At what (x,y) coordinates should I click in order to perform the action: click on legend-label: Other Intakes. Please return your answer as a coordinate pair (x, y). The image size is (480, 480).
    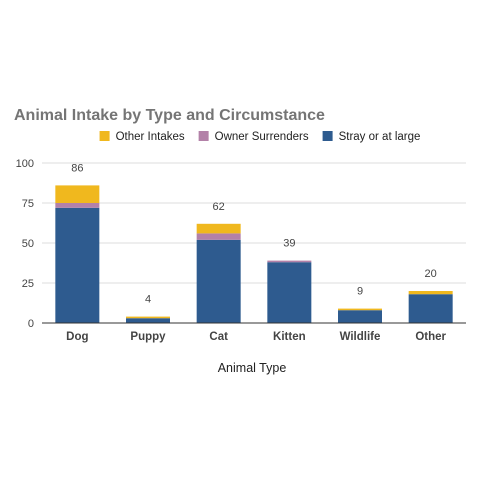
    Looking at the image, I should click on (150, 137).